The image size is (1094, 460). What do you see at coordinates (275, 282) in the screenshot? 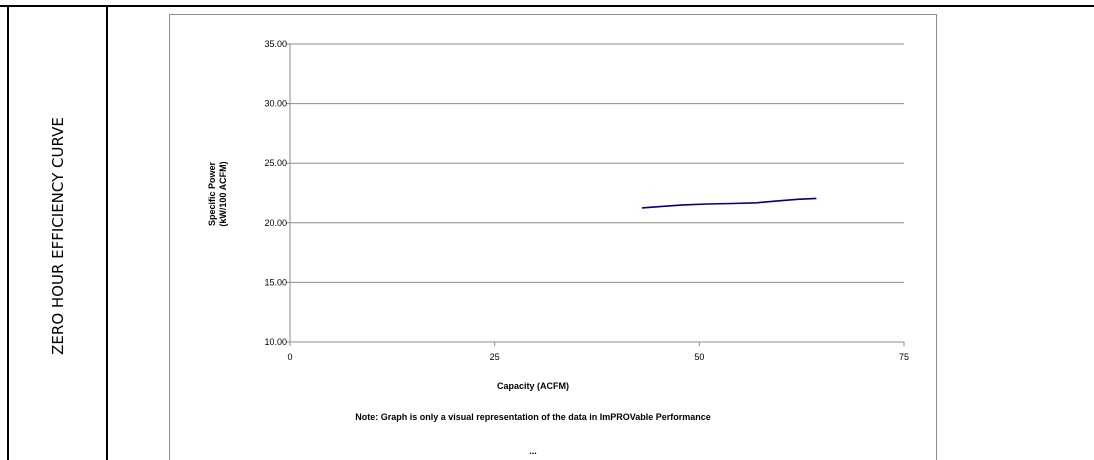
I see `y-tick-label: 15.00` at bounding box center [275, 282].